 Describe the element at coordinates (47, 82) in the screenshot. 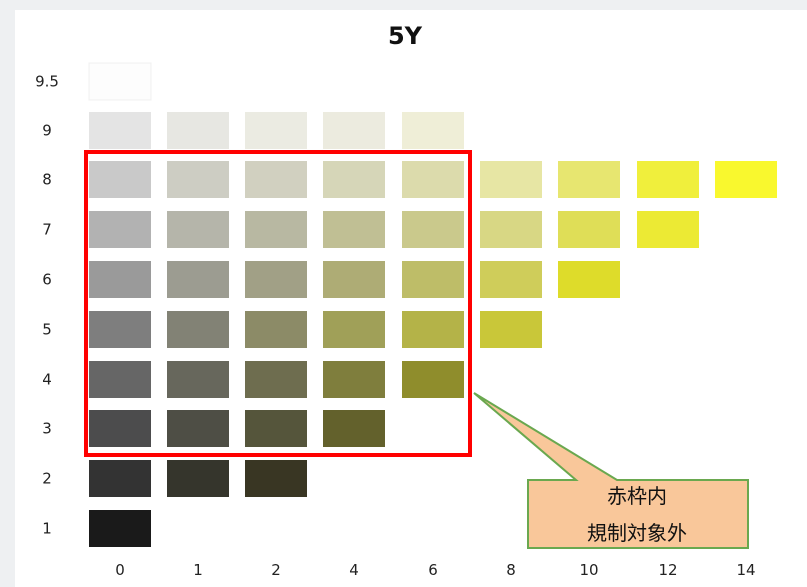

I see `y-tick-label: 9.5` at that location.